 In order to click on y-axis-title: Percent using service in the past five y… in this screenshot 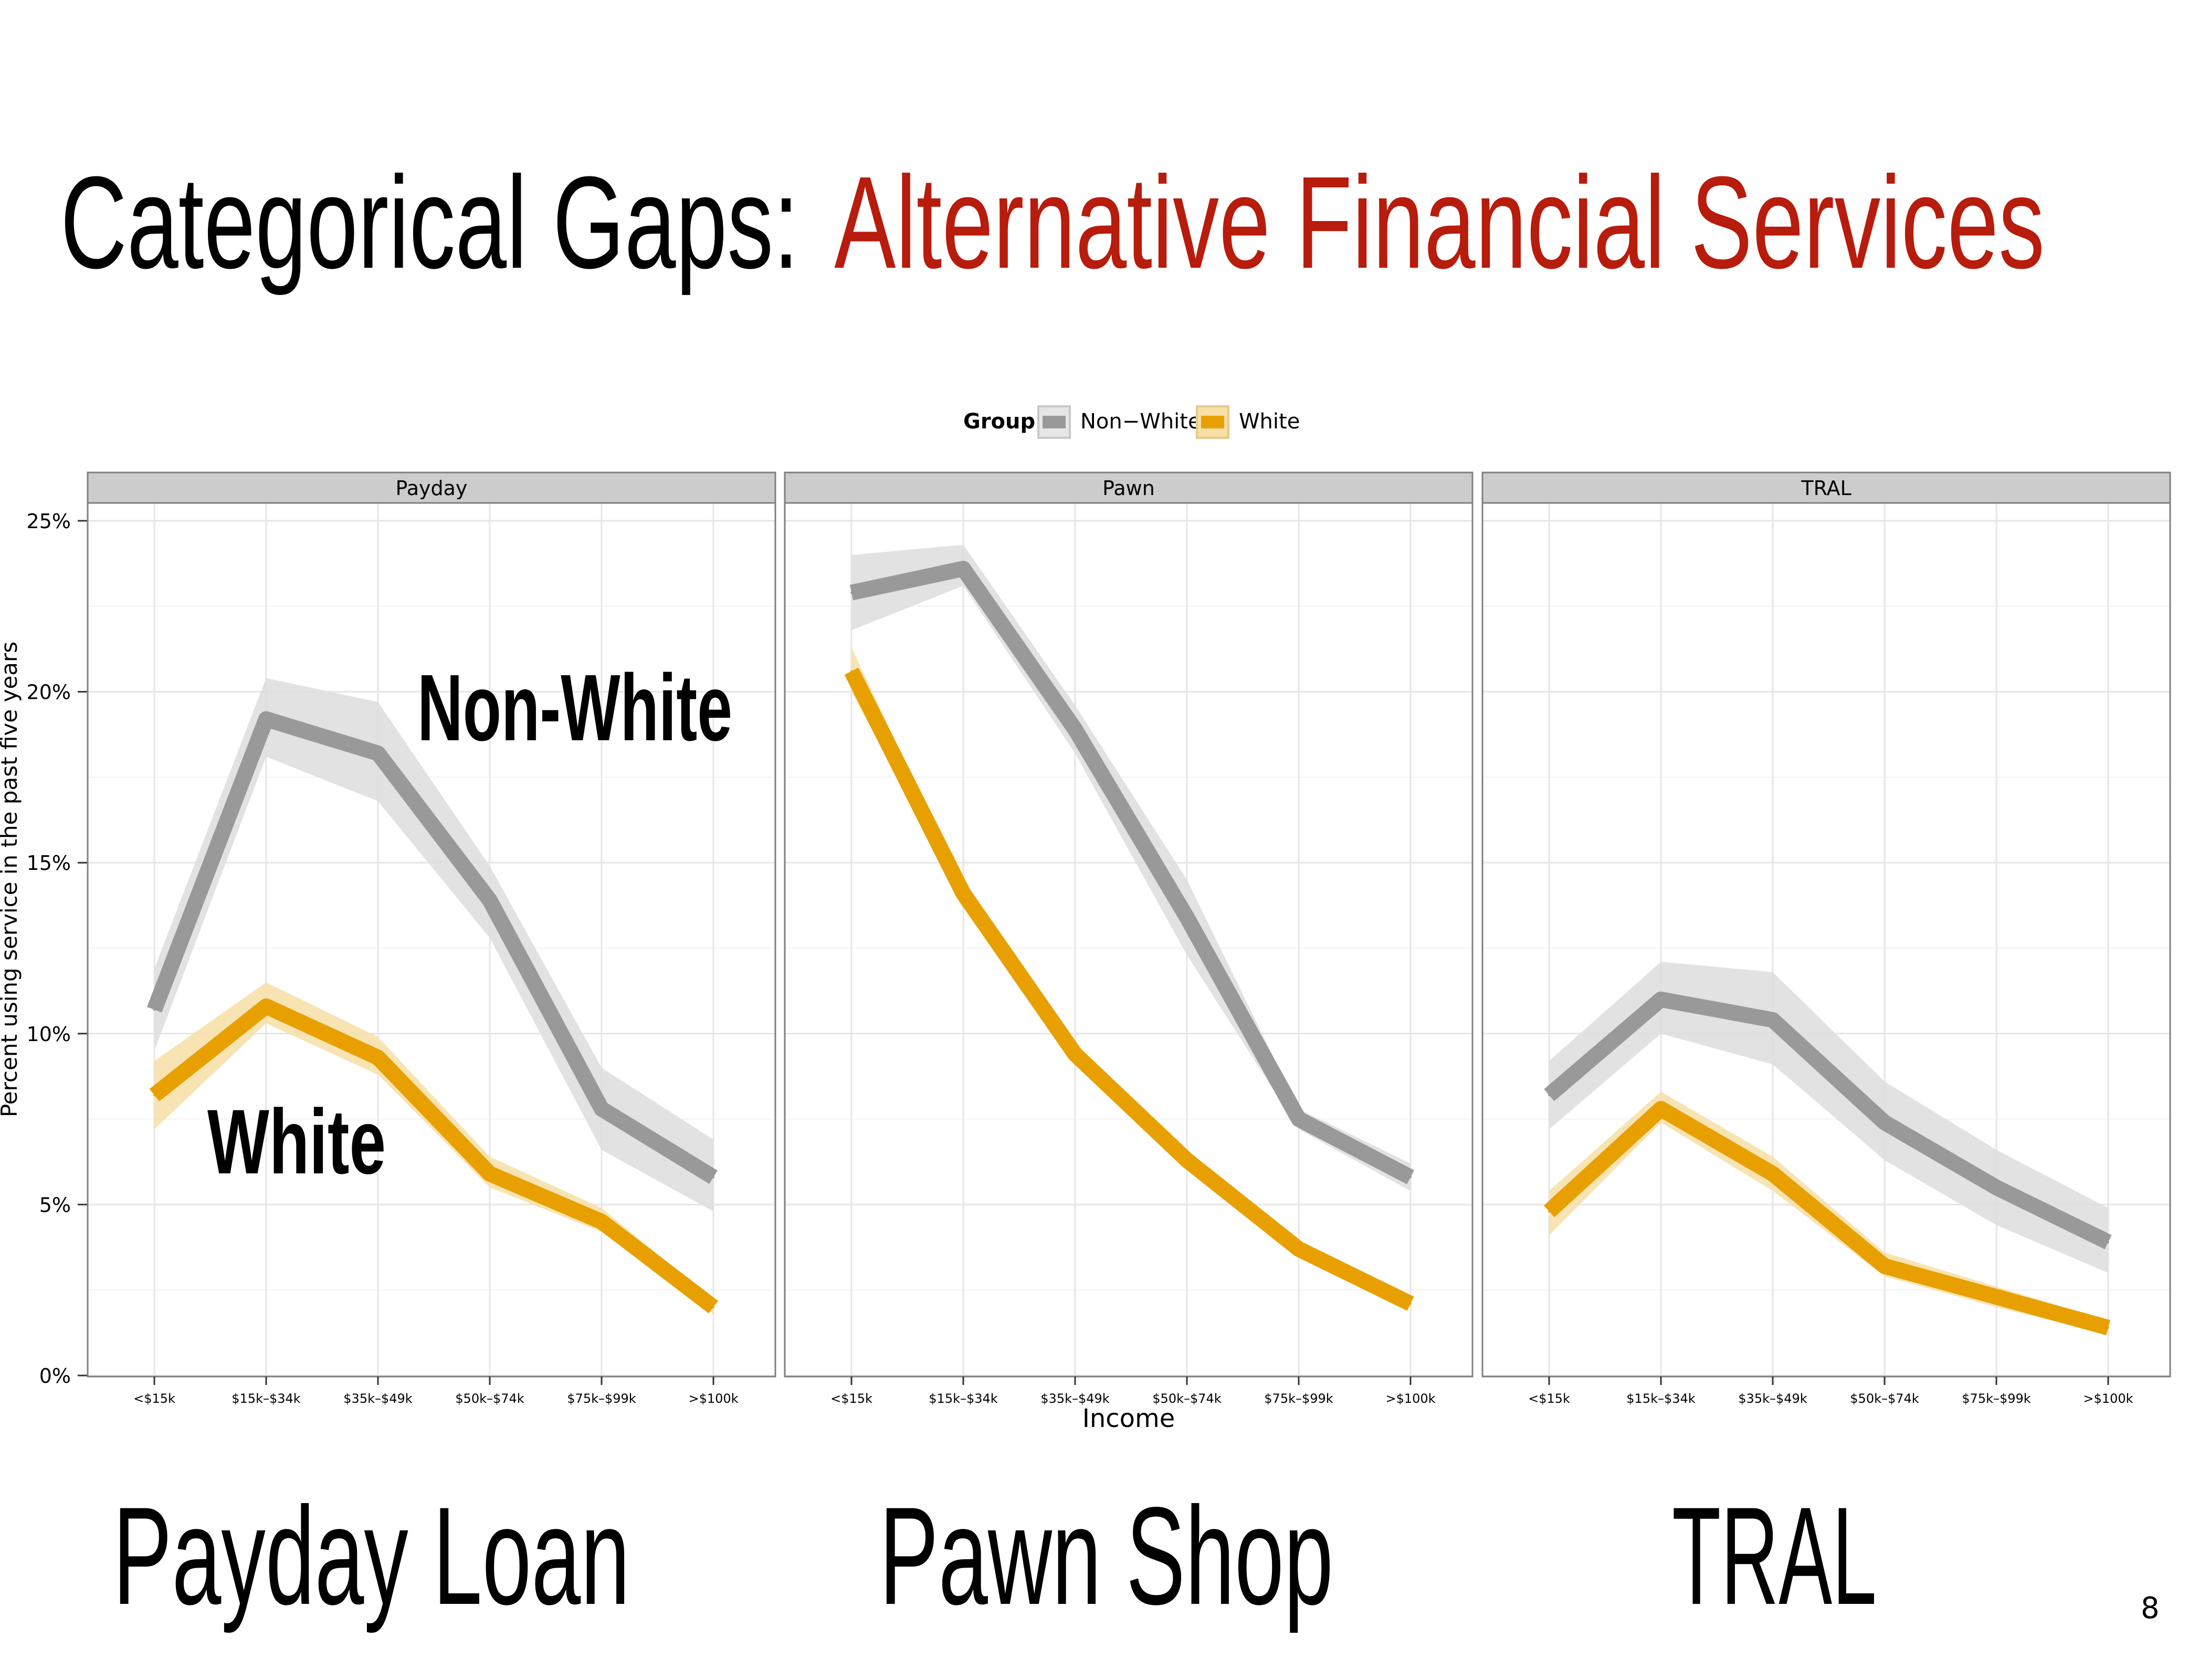, I will do `click(11, 879)`.